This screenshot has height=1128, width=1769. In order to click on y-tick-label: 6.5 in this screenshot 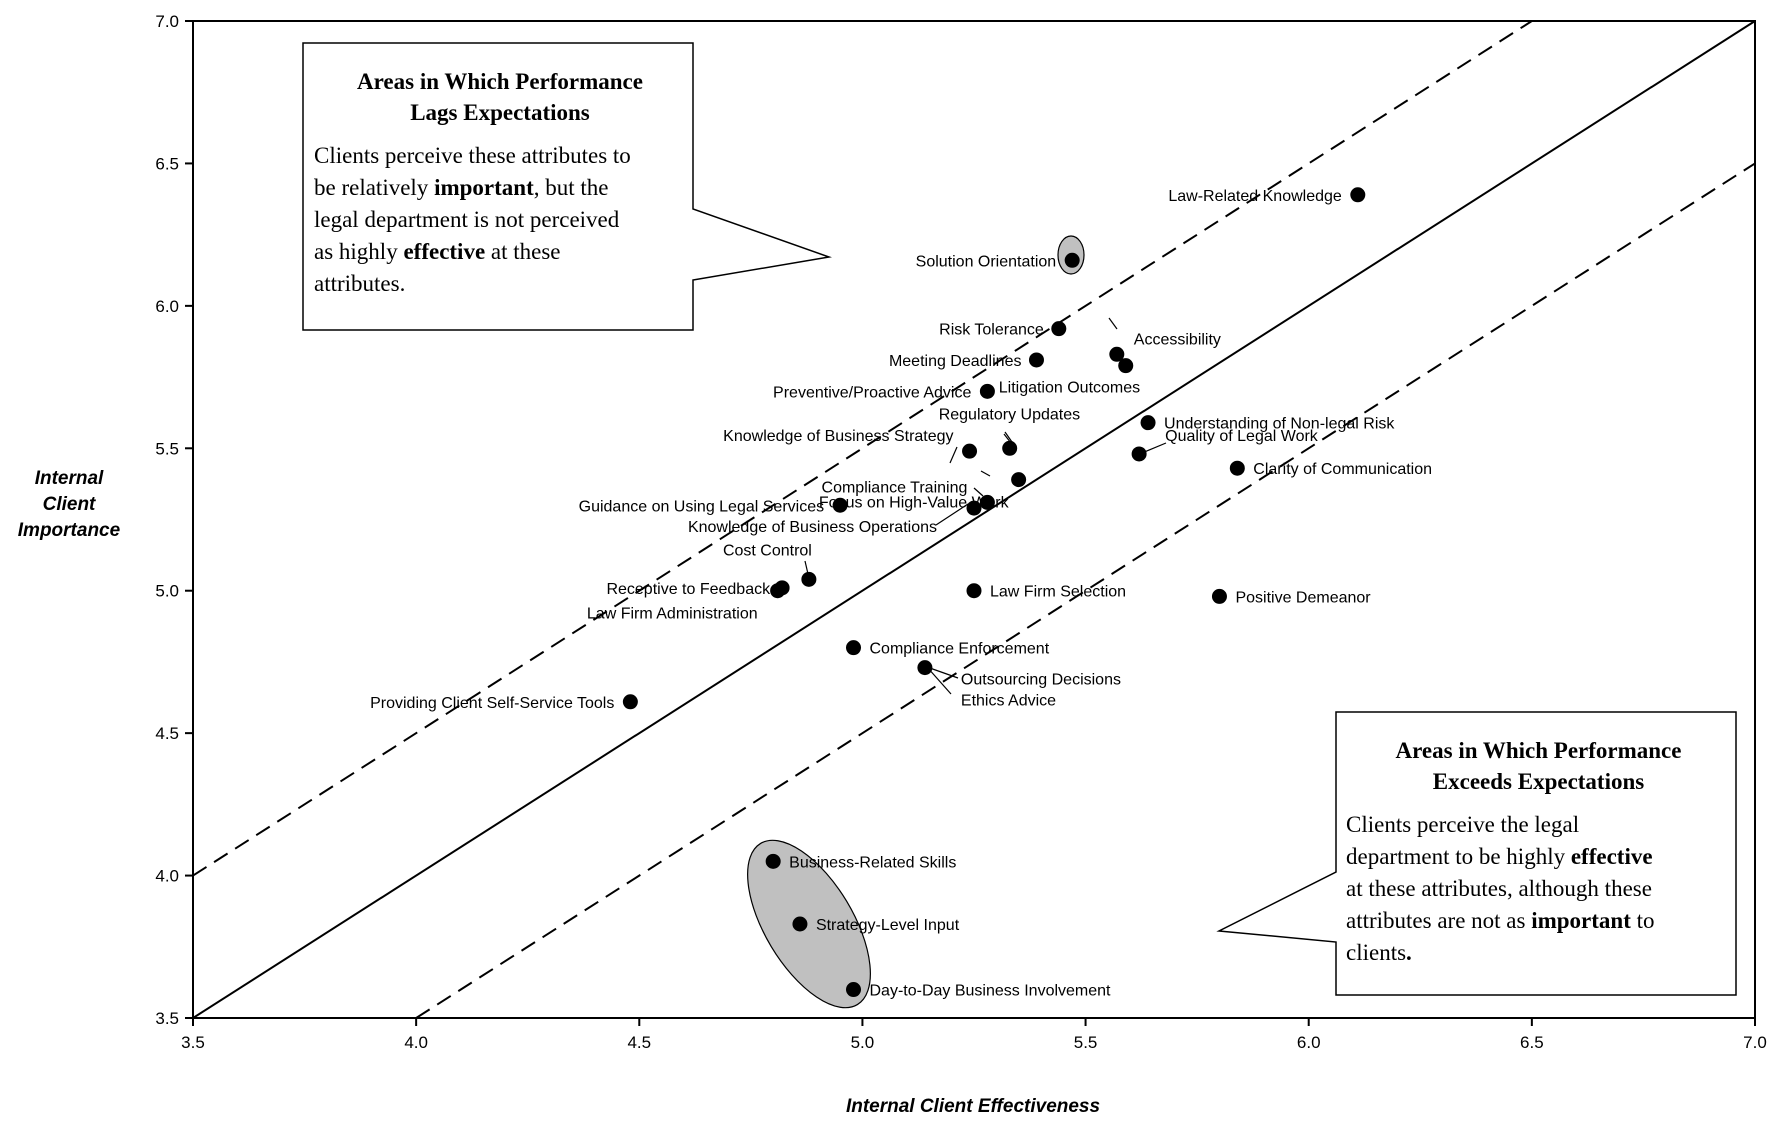, I will do `click(167, 163)`.